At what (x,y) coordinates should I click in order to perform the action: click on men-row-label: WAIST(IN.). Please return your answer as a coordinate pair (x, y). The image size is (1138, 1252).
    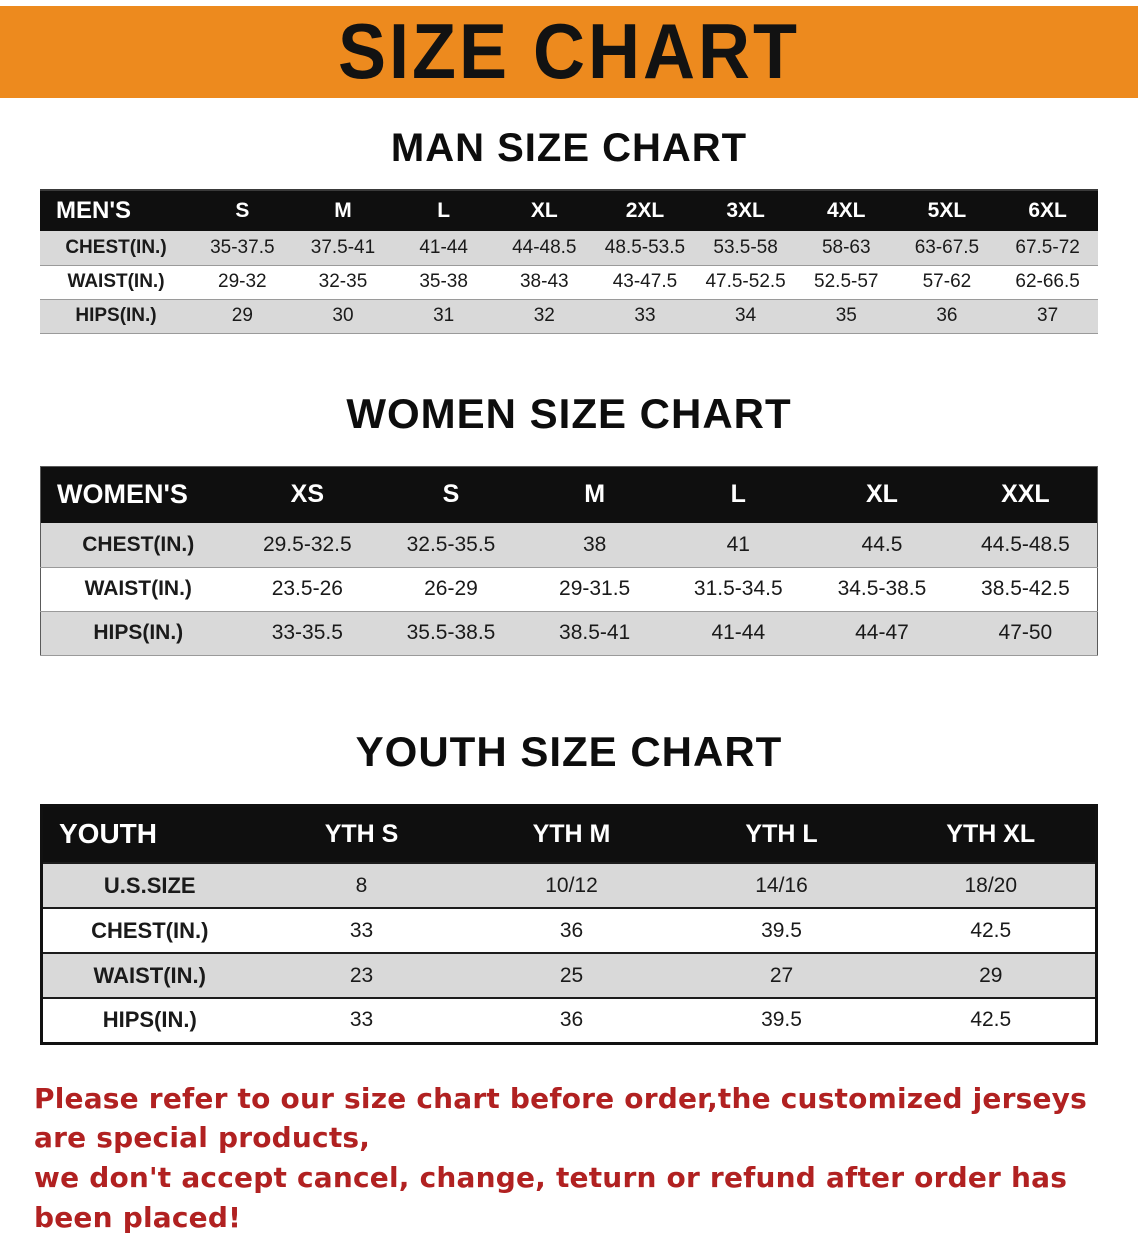
    Looking at the image, I should click on (116, 281).